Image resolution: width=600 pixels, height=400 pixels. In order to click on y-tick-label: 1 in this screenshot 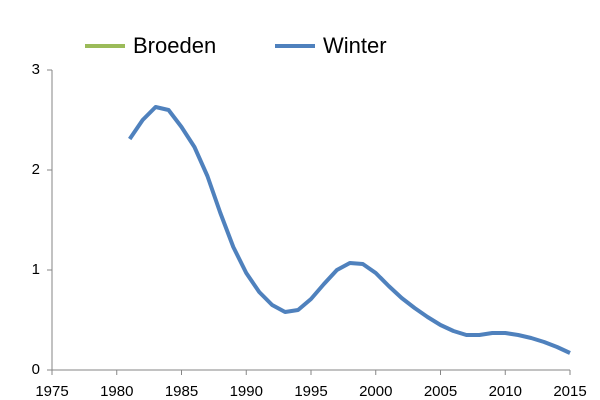, I will do `click(36, 269)`.